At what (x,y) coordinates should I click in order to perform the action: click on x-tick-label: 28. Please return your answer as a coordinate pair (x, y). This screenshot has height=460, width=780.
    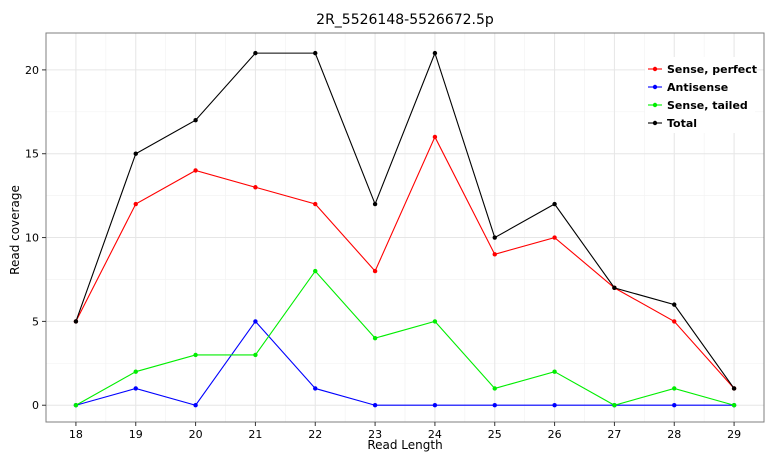
    Looking at the image, I should click on (674, 434).